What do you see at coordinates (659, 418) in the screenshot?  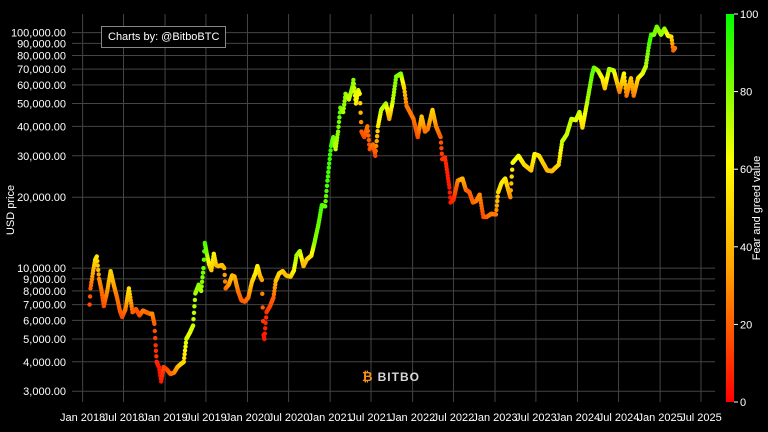 I see `x-tick-label: Jan 2025` at bounding box center [659, 418].